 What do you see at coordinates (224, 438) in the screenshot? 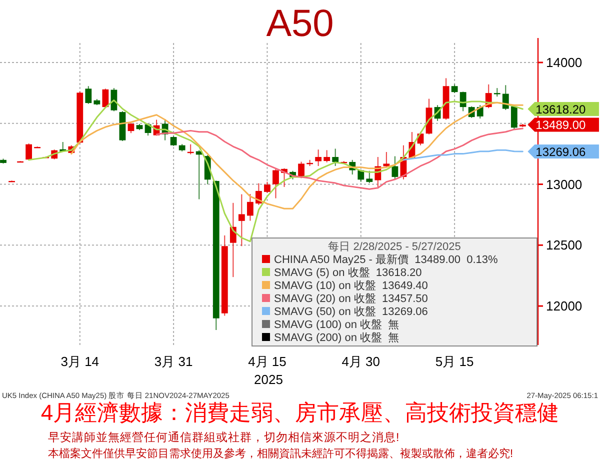
I see `annotation: 早安講師並無經營任何通信群組或社群，切勿相信來源不明之消息!` at bounding box center [224, 438].